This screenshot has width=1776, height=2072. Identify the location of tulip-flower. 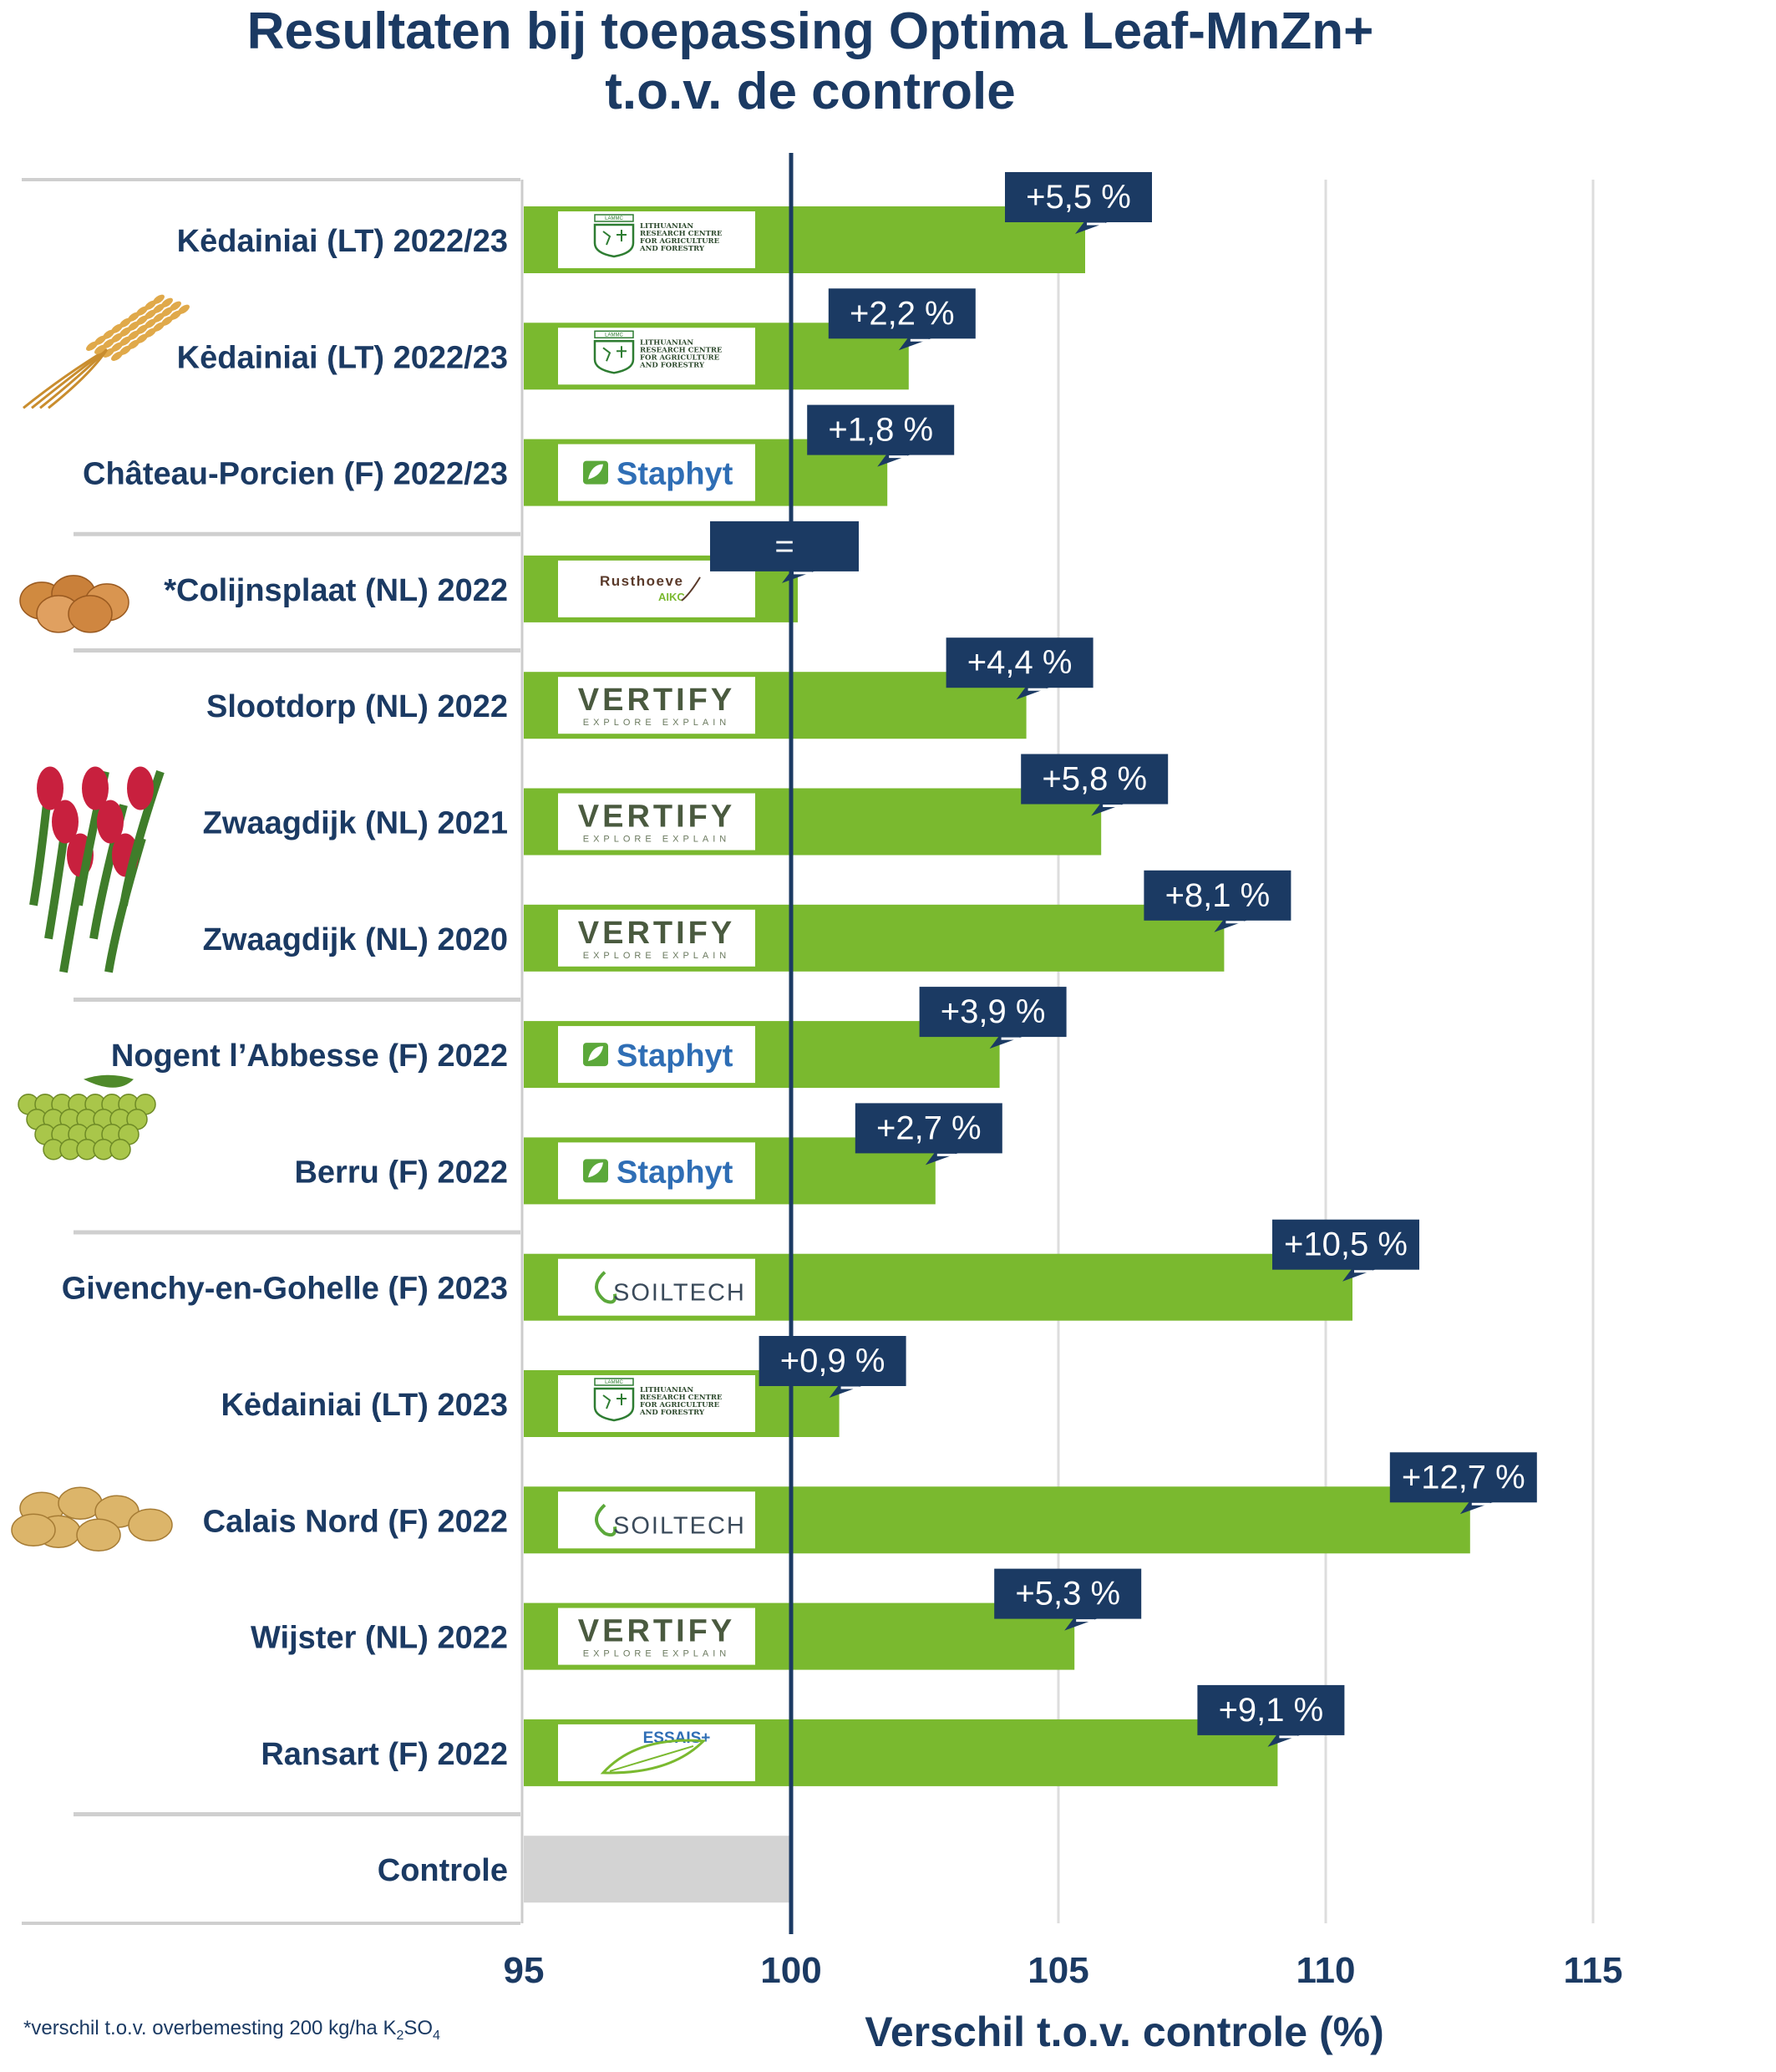
(110, 822).